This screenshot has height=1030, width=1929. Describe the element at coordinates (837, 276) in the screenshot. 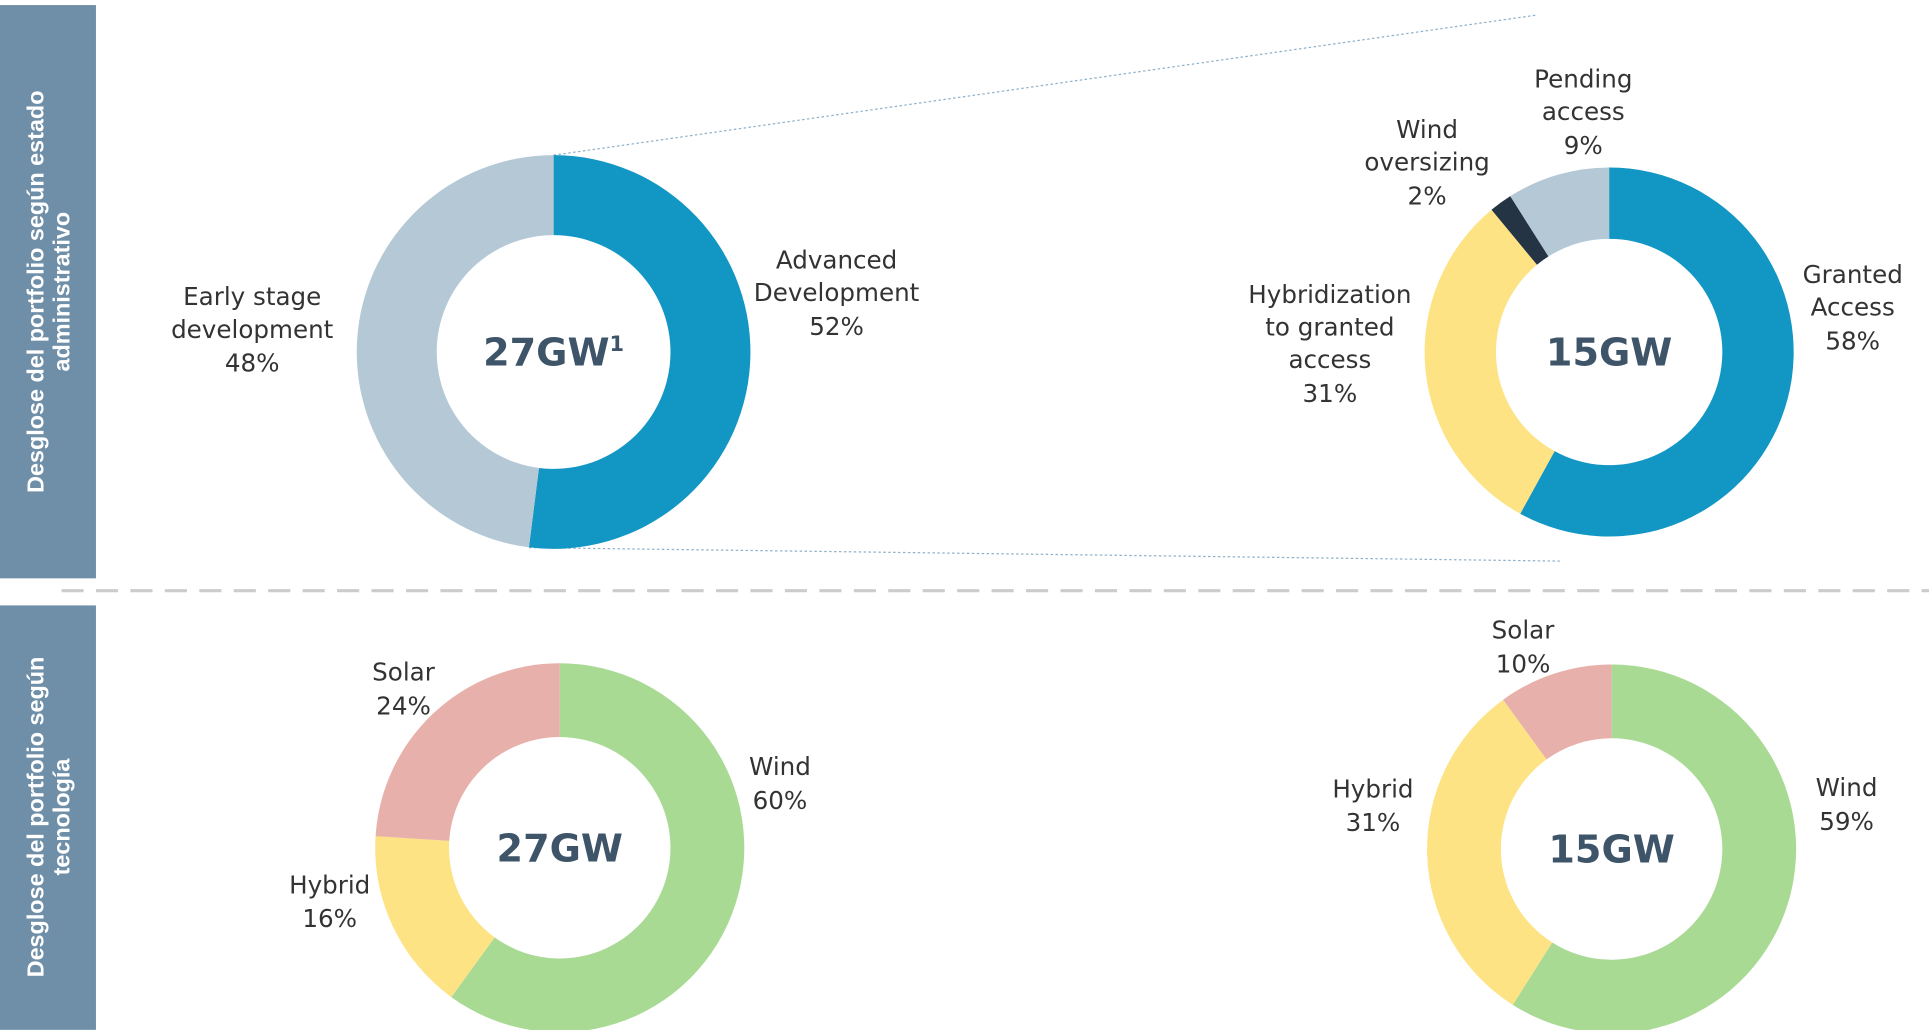

I see `slice-label: Advanced Development` at that location.